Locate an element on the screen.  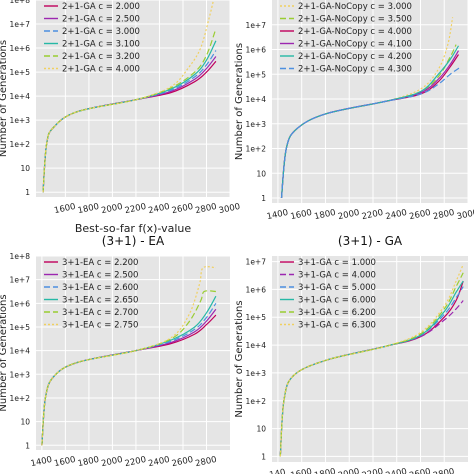
x-tick-label: 140 is located at coordinates (278, 470).